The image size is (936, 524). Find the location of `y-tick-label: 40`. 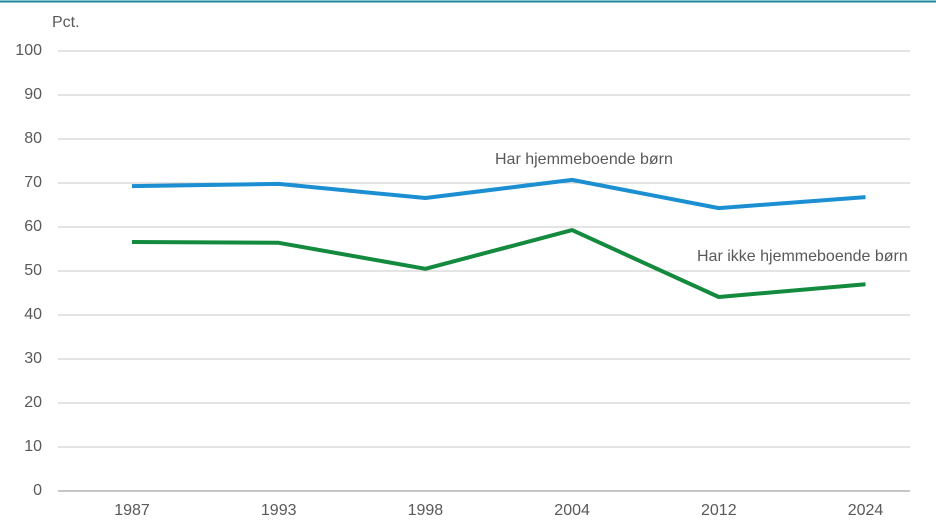

y-tick-label: 40 is located at coordinates (33, 314).